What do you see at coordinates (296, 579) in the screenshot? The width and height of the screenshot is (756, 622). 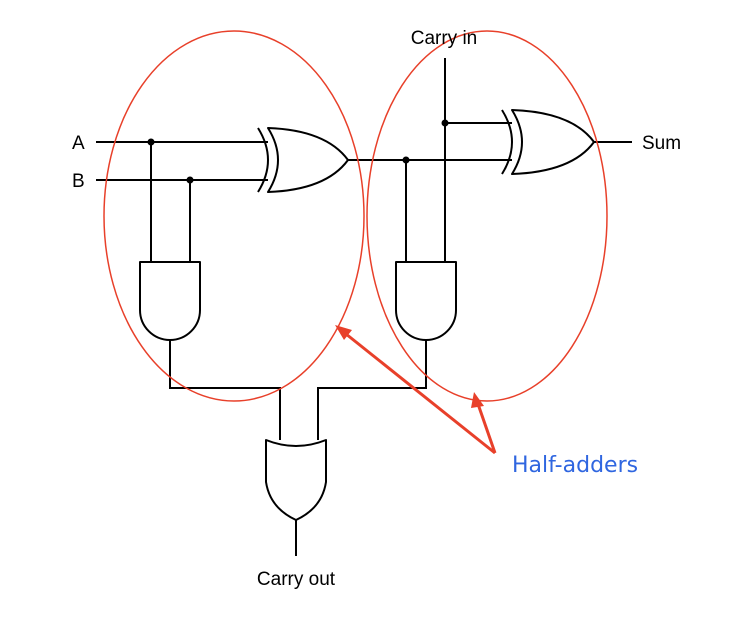 I see `label-carry-out: Carry out` at bounding box center [296, 579].